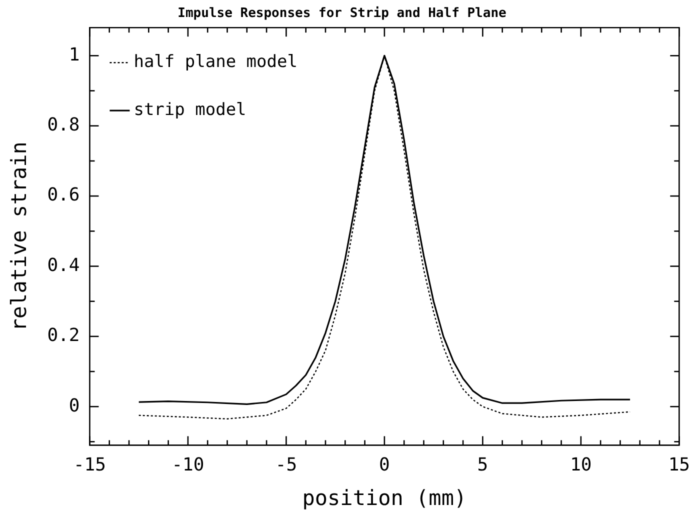 The width and height of the screenshot is (700, 516). What do you see at coordinates (74, 55) in the screenshot?
I see `y-tick-label: 1` at bounding box center [74, 55].